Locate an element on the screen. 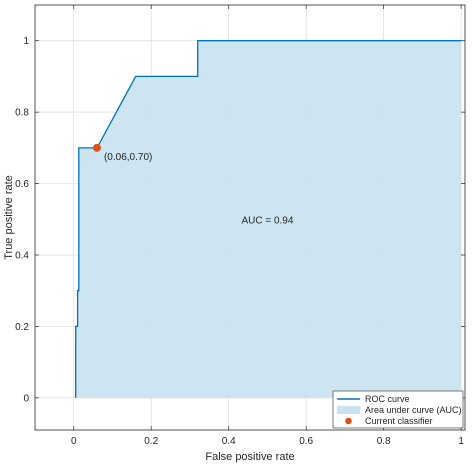  auc-value-label: AUC = 0.94 is located at coordinates (267, 220).